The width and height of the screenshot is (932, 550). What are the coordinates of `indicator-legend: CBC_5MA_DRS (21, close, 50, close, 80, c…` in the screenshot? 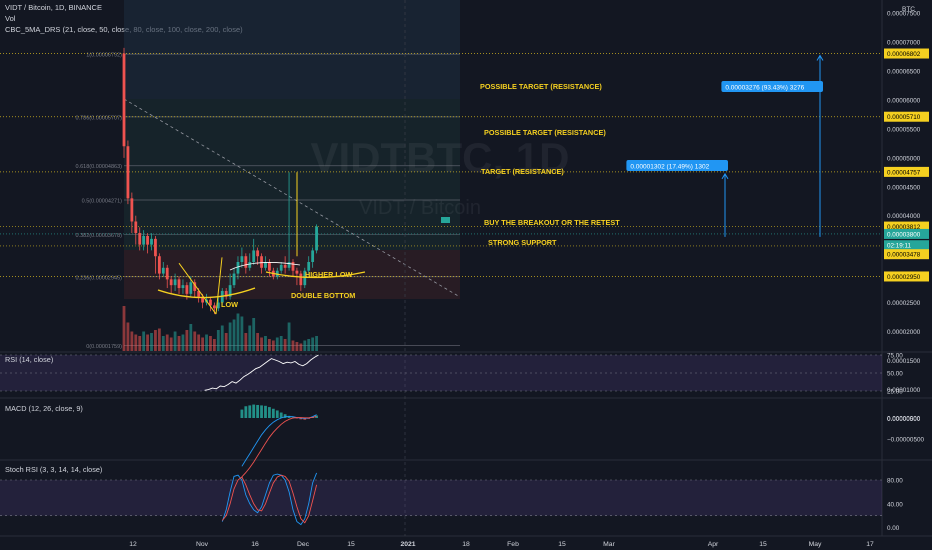 It's located at (124, 29).